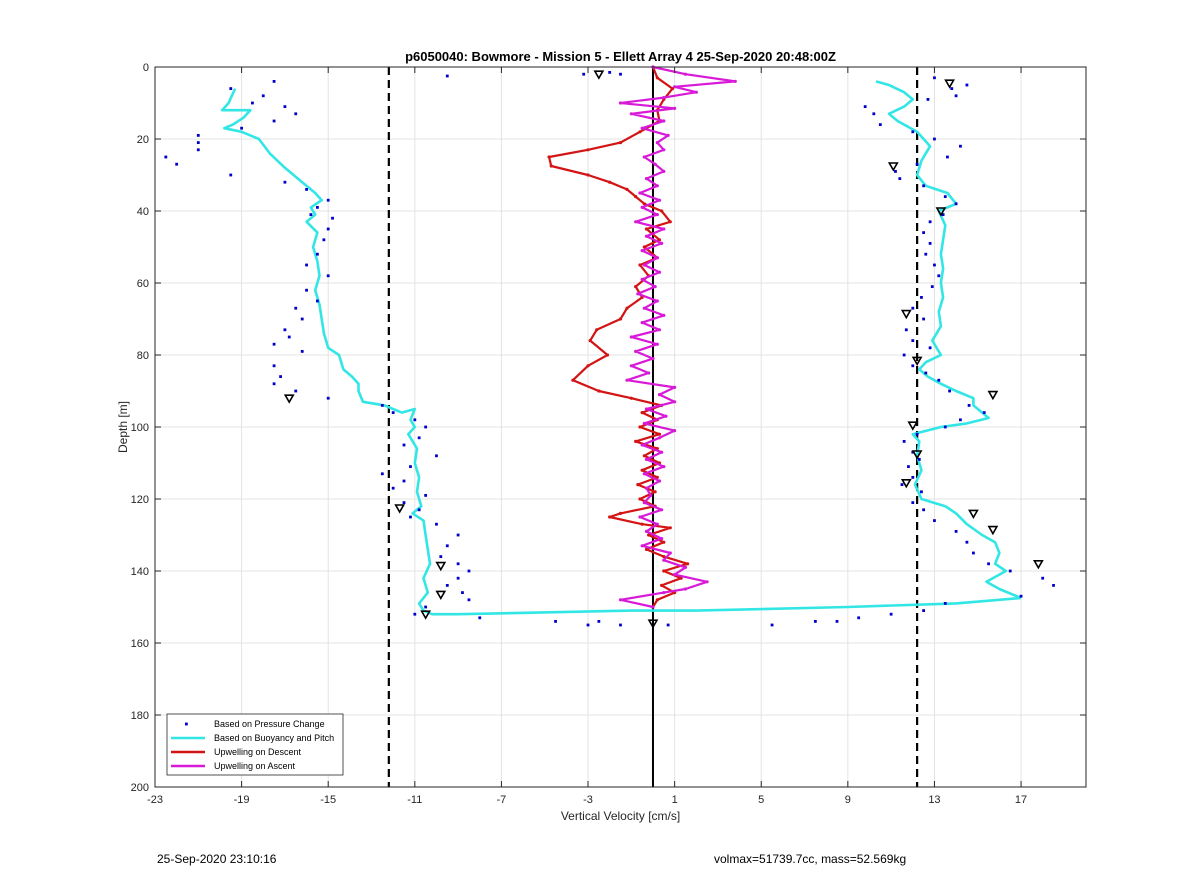  What do you see at coordinates (620, 816) in the screenshot?
I see `x-axis-label: Vertical Velocity [cm/s]` at bounding box center [620, 816].